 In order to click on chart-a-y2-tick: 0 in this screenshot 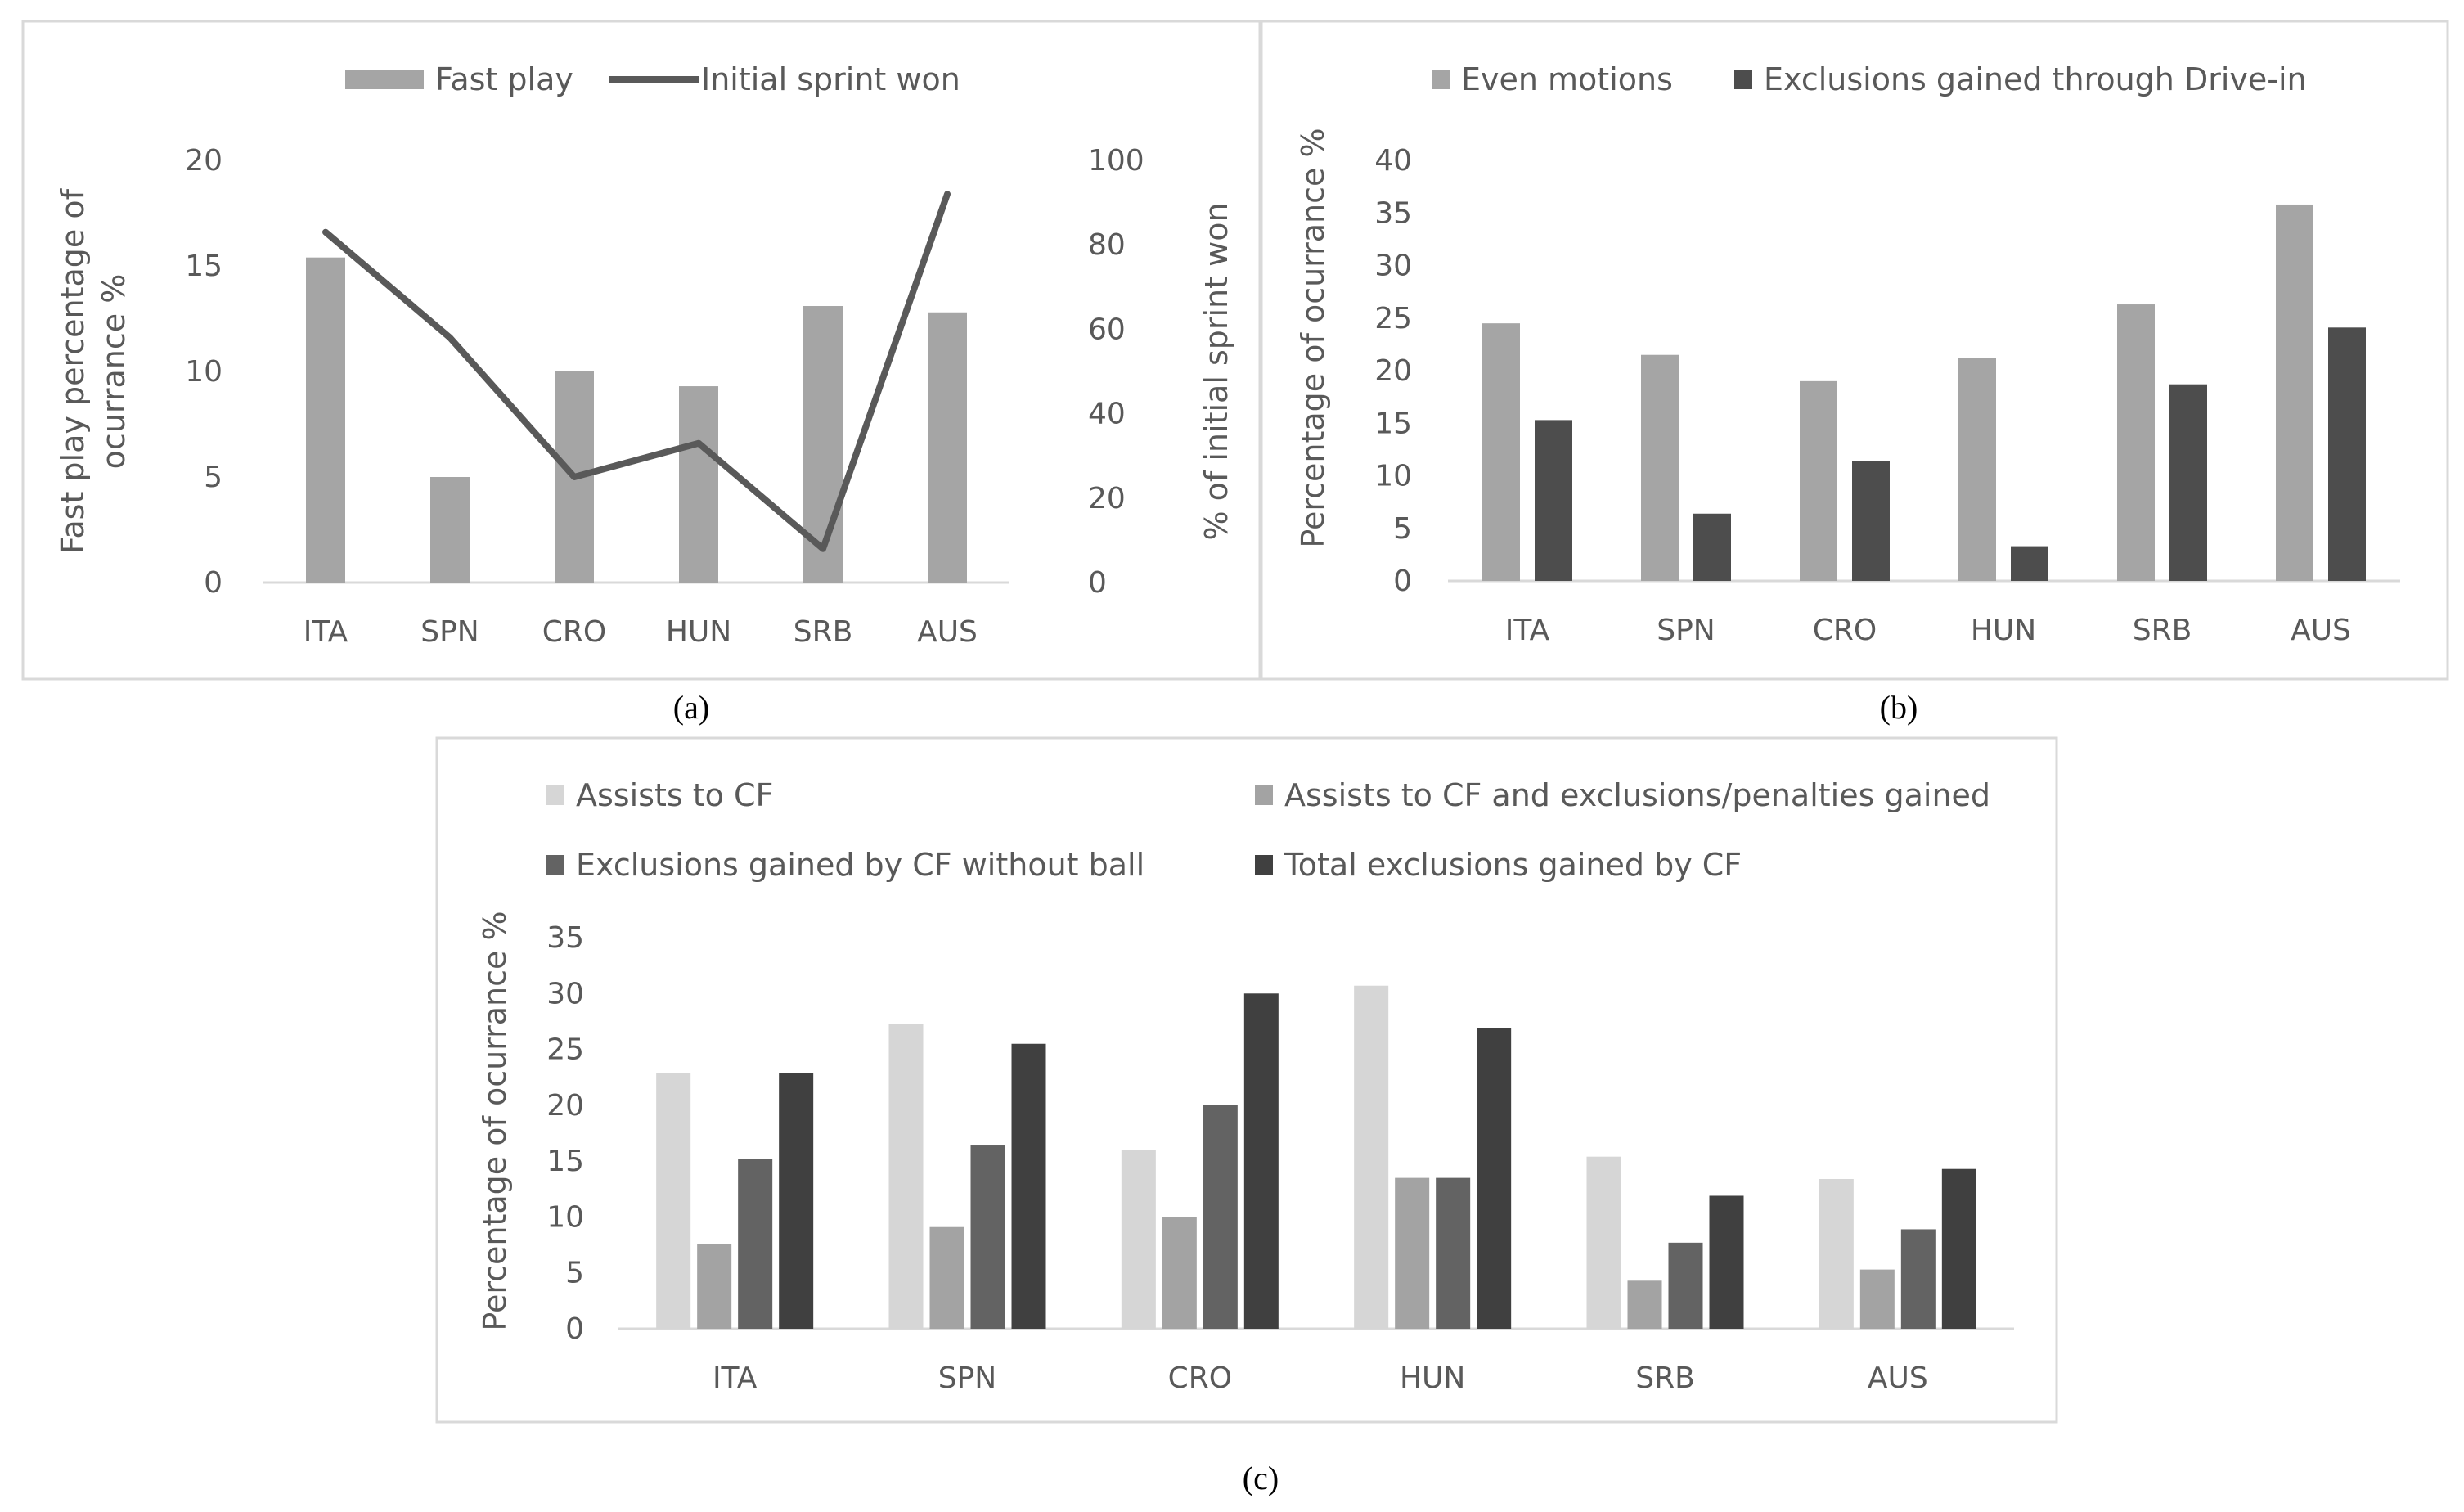, I will do `click(1098, 583)`.